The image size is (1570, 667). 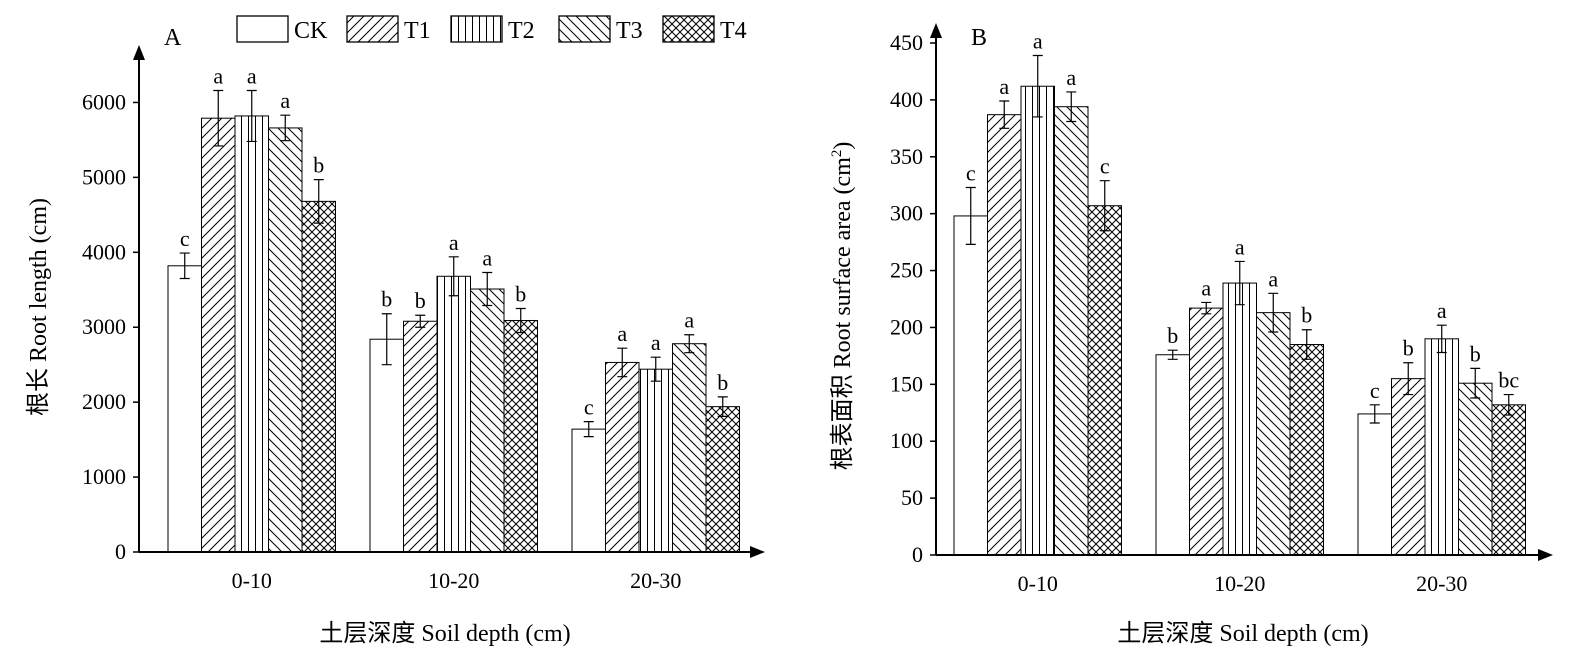 I want to click on panel-a-sig-letter-t2-20-30: a, so click(x=656, y=342).